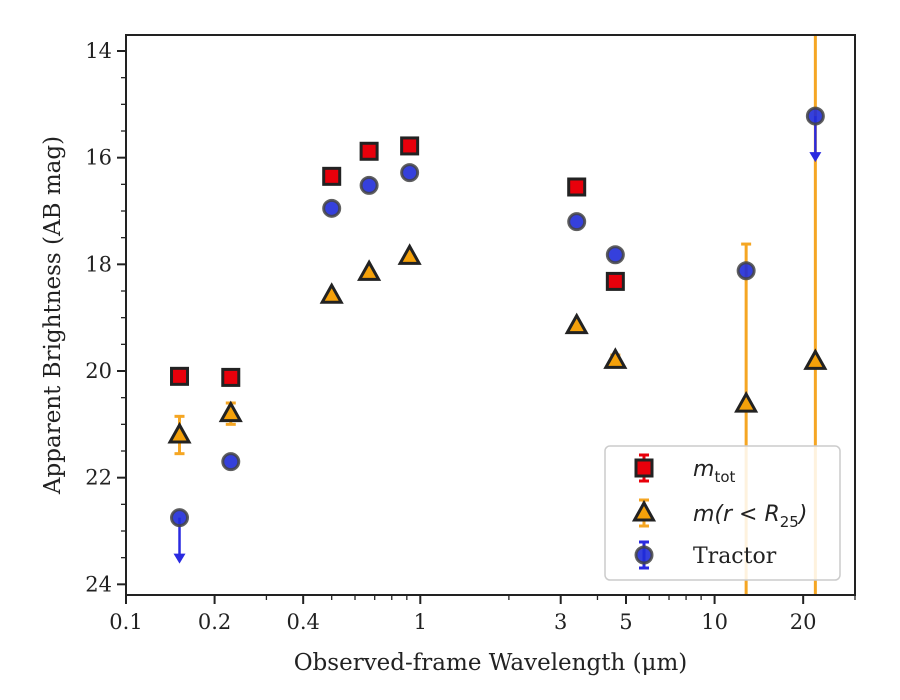 This screenshot has width=900, height=700. I want to click on x-tick-label: 5, so click(625, 622).